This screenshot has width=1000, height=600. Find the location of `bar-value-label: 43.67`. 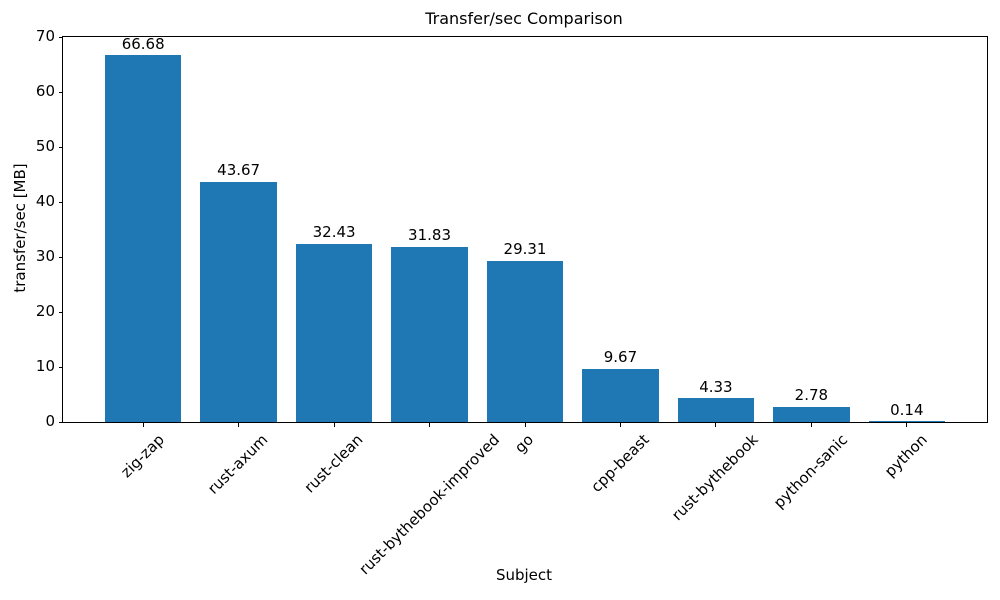

bar-value-label: 43.67 is located at coordinates (239, 170).